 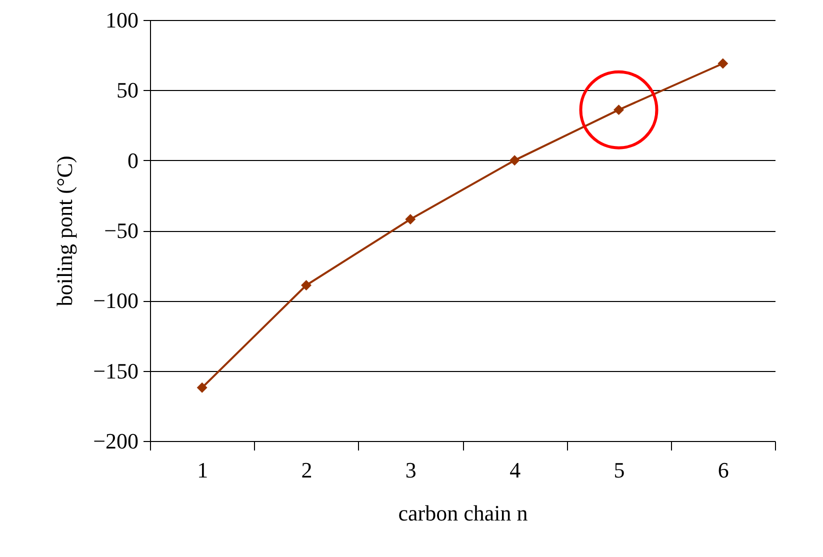 What do you see at coordinates (463, 513) in the screenshot?
I see `x-axis-title: carbon chain n` at bounding box center [463, 513].